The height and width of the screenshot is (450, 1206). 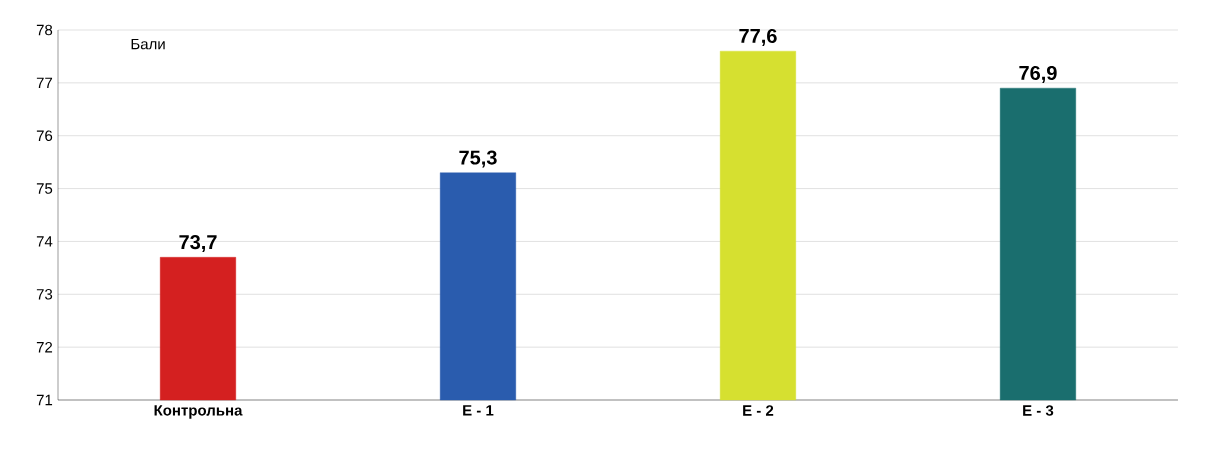 I want to click on x-tick-label: Е - 1, so click(x=478, y=410).